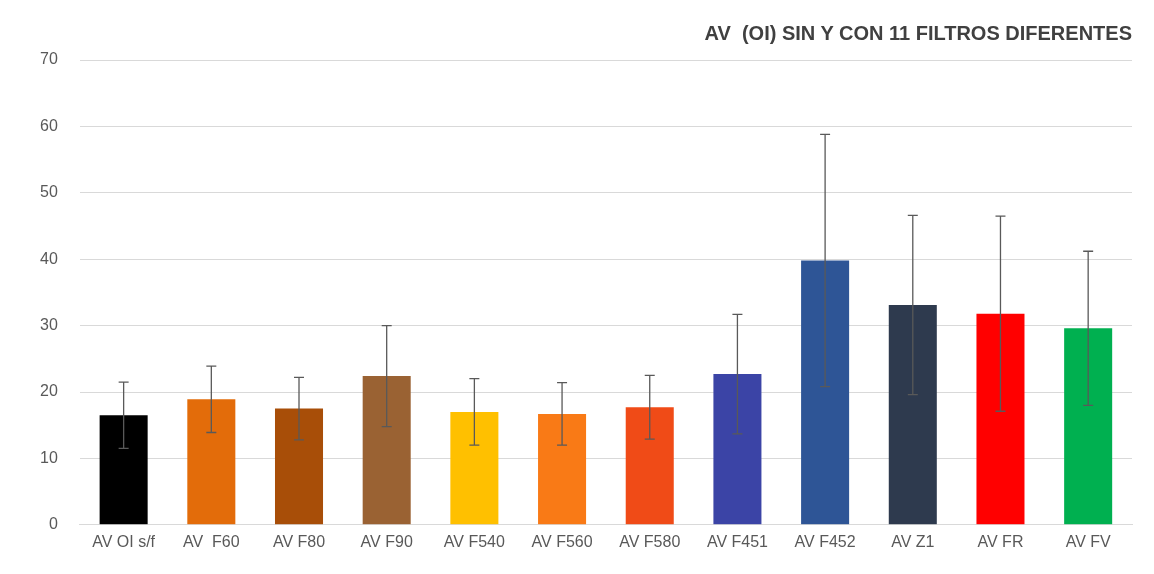 This screenshot has width=1154, height=574. Describe the element at coordinates (562, 541) in the screenshot. I see `x-tick-label: AV F560` at that location.